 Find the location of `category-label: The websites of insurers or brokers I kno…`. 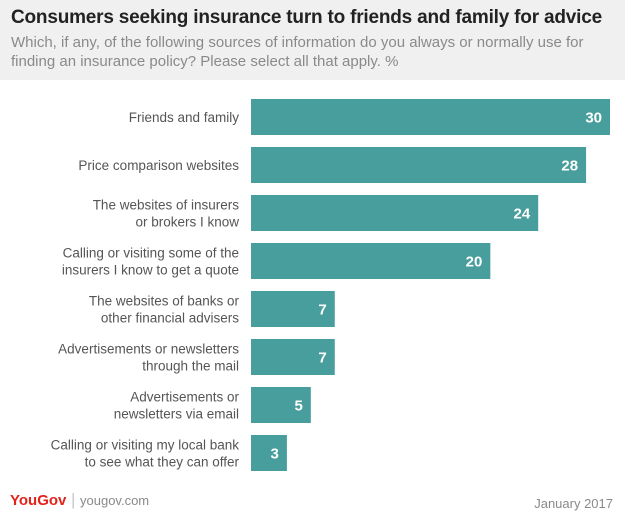

category-label: The websites of insurers or brokers I kno… is located at coordinates (166, 214).